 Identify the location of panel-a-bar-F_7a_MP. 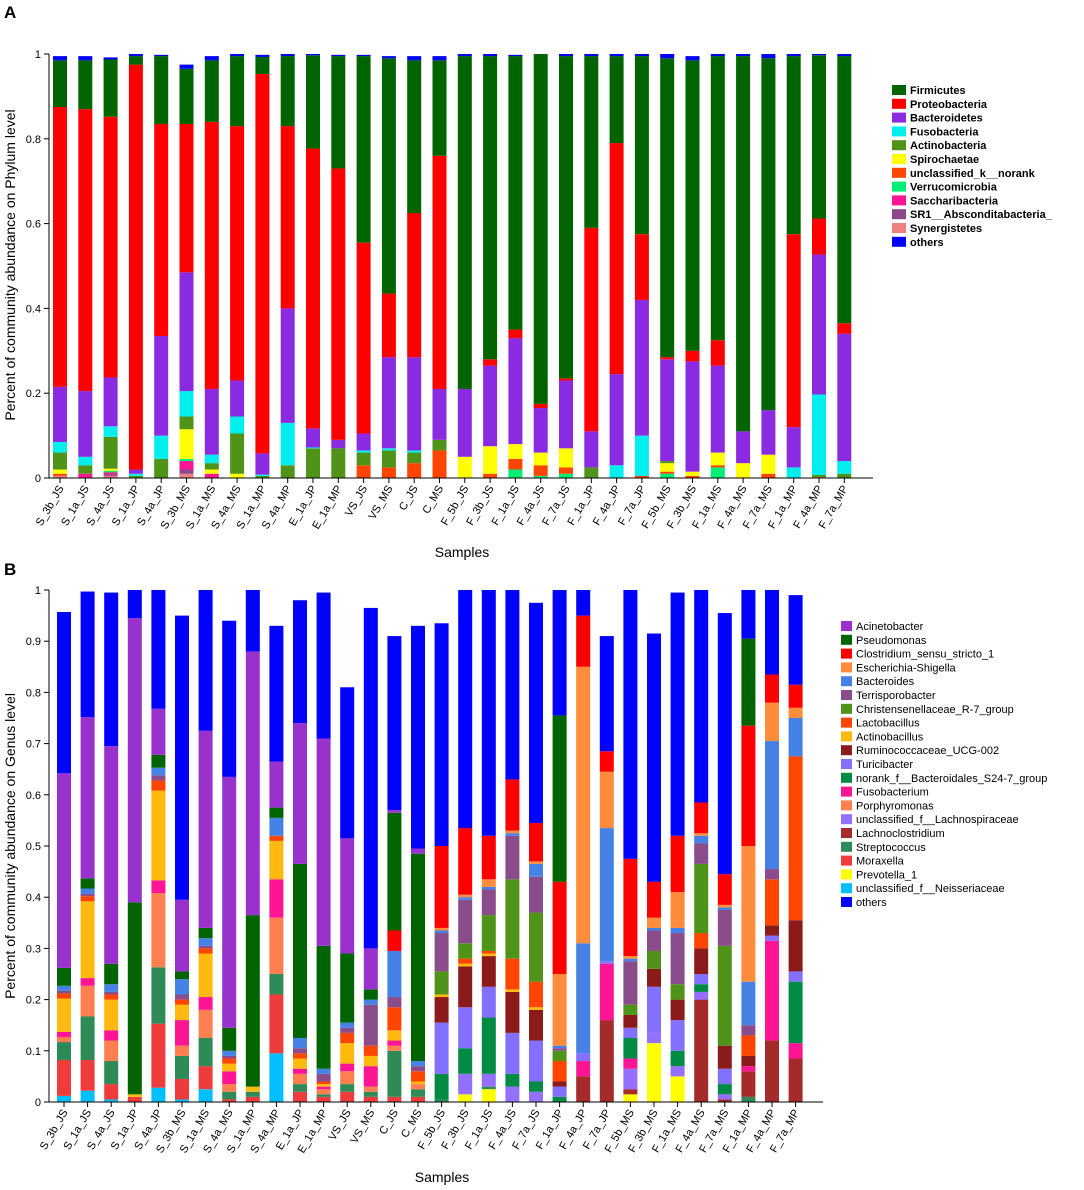
(844, 266).